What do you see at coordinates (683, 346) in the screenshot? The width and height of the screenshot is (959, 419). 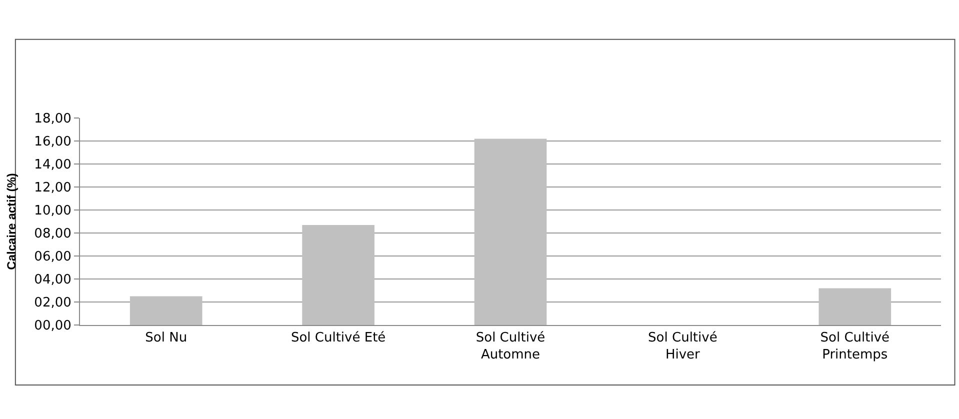 I see `x-tick-label: Sol Cultivé Hiver` at bounding box center [683, 346].